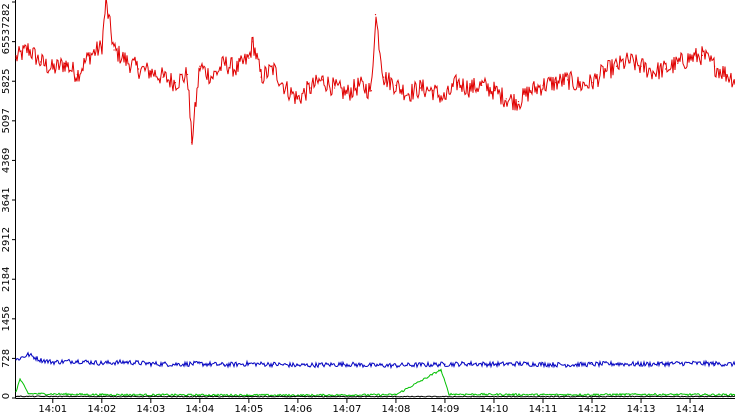 This screenshot has height=415, width=735. I want to click on x-tick-label-14:06: 14:06, so click(297, 409).